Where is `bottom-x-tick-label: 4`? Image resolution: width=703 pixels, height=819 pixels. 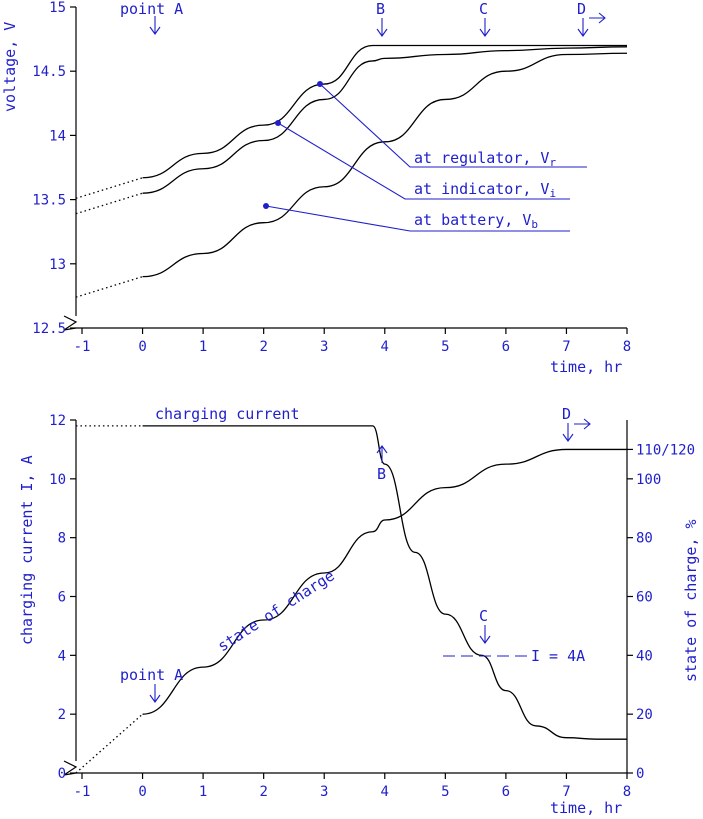 bottom-x-tick-label: 4 is located at coordinates (385, 792).